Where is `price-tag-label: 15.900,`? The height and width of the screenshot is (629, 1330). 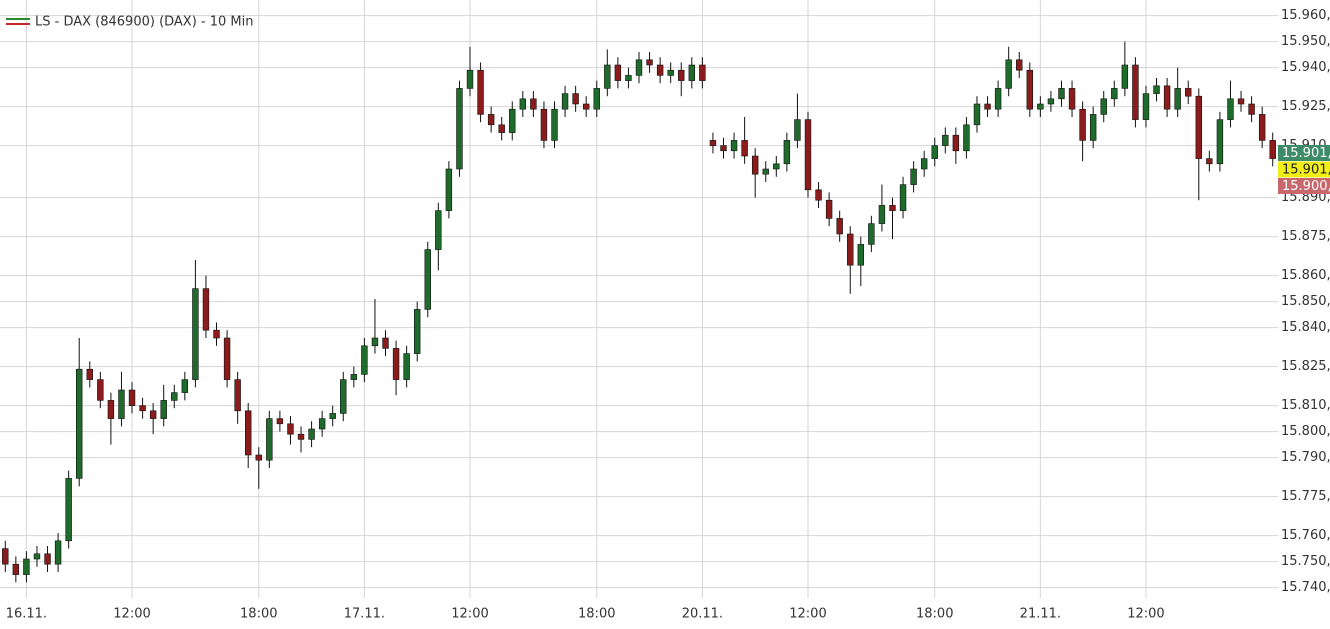
price-tag-label: 15.900, is located at coordinates (1306, 186).